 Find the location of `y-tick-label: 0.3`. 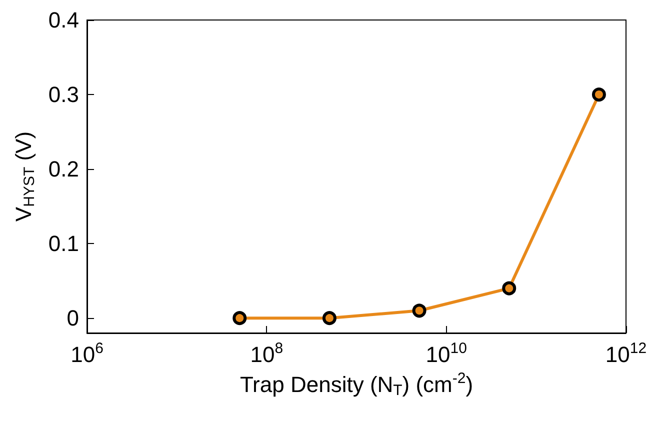

y-tick-label: 0.3 is located at coordinates (63, 95).